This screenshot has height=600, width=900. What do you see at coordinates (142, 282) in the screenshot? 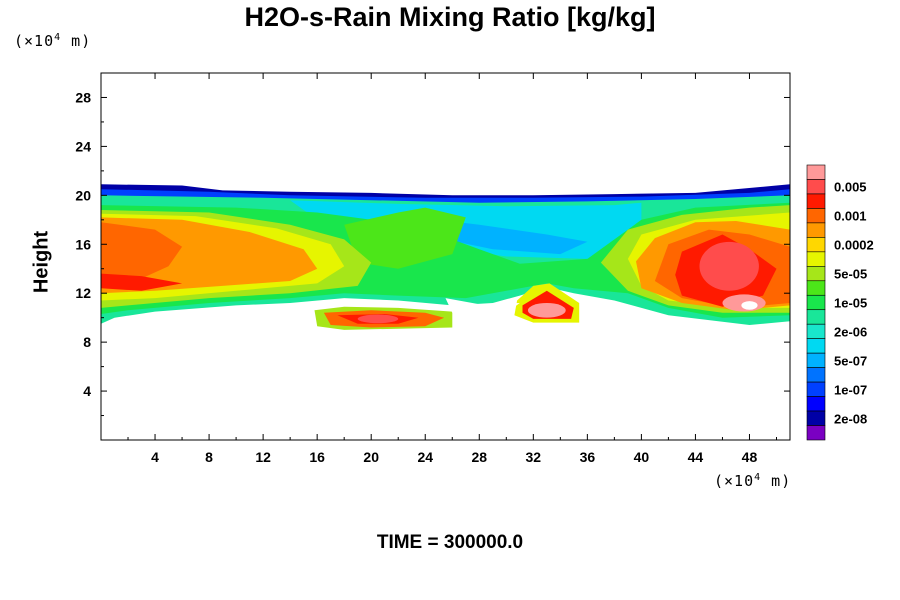
I see `contour-left-red` at bounding box center [142, 282].